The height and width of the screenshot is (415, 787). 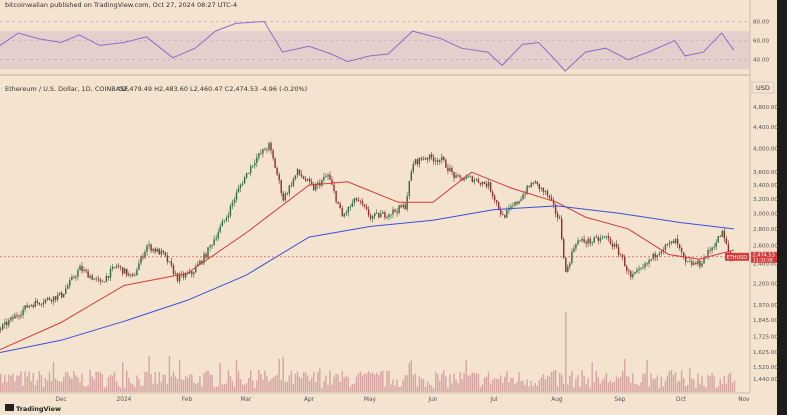 I want to click on time-tick-label: Jun, so click(x=432, y=400).